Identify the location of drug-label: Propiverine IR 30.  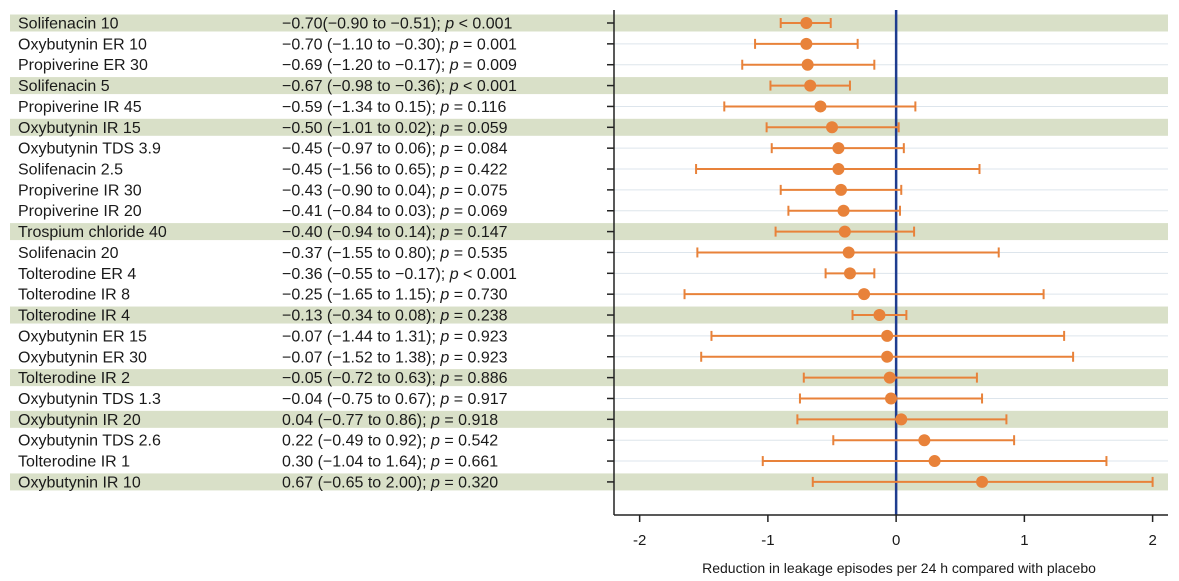
(80, 190).